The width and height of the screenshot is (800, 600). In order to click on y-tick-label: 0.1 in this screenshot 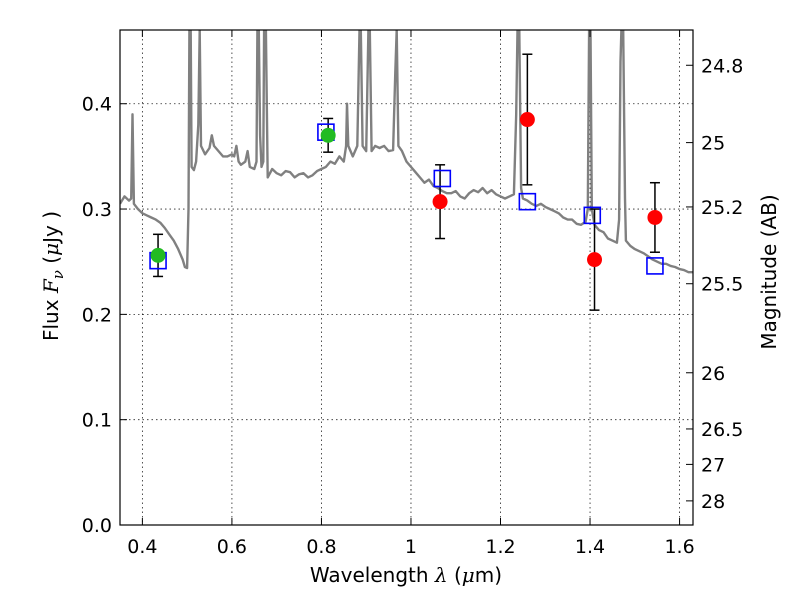, I will do `click(97, 421)`.